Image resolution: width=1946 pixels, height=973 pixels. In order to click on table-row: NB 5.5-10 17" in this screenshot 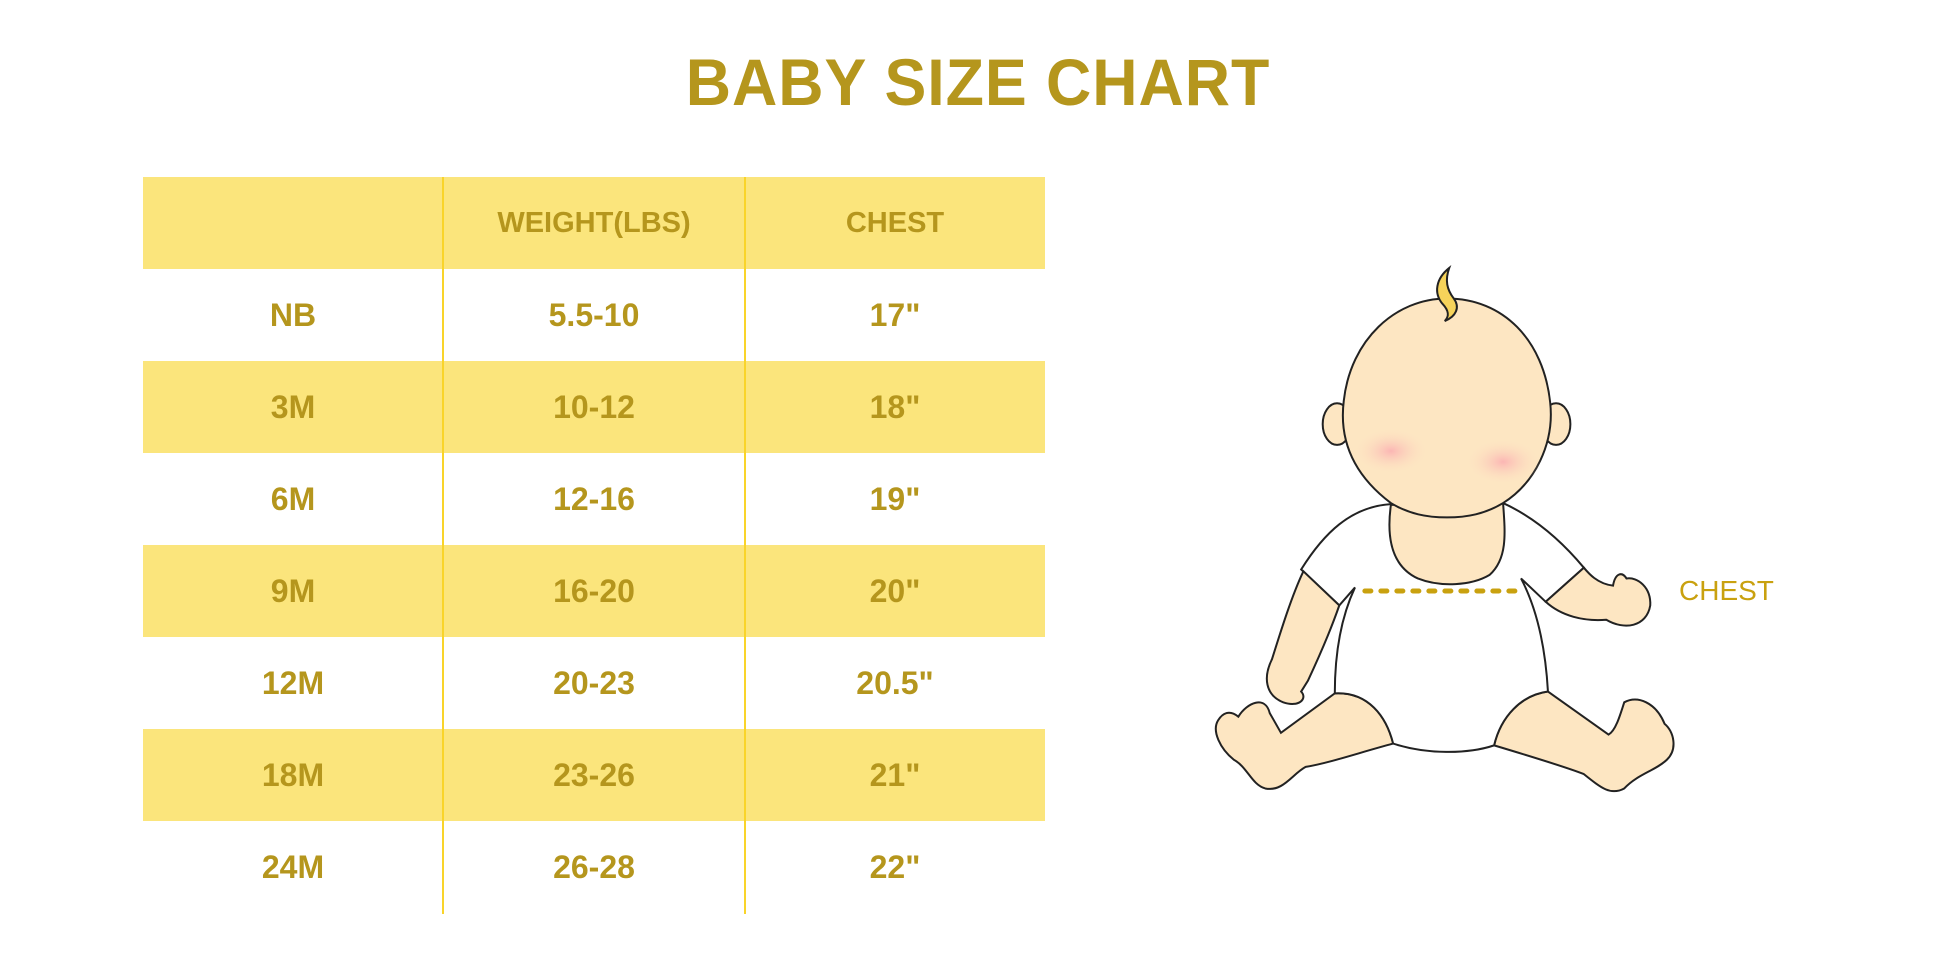, I will do `click(594, 315)`.